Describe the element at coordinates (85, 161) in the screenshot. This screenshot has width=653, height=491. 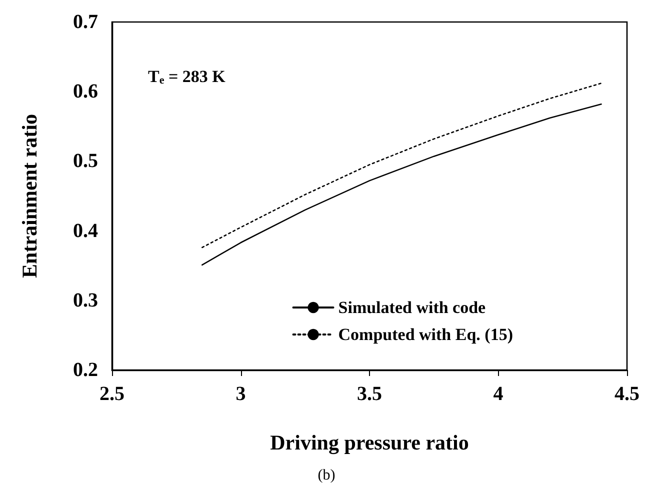
I see `y-tick-label: 0.5` at that location.